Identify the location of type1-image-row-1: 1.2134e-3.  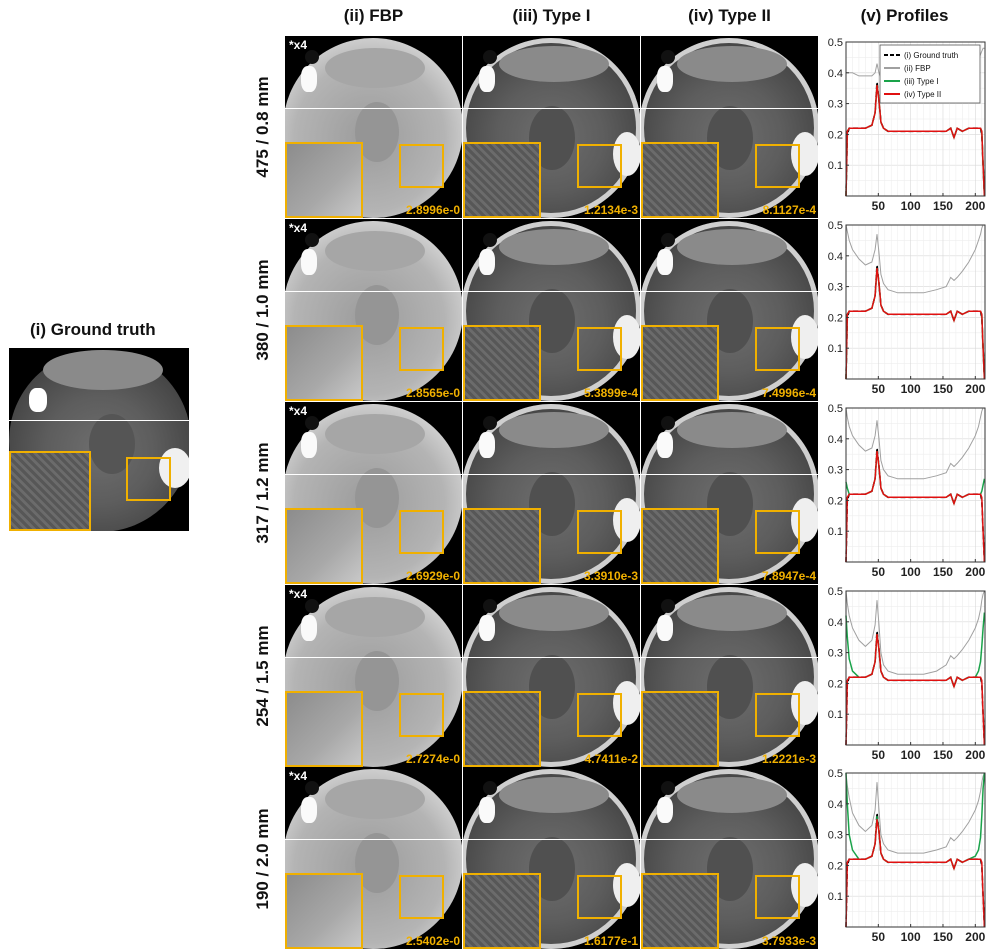
(551, 127).